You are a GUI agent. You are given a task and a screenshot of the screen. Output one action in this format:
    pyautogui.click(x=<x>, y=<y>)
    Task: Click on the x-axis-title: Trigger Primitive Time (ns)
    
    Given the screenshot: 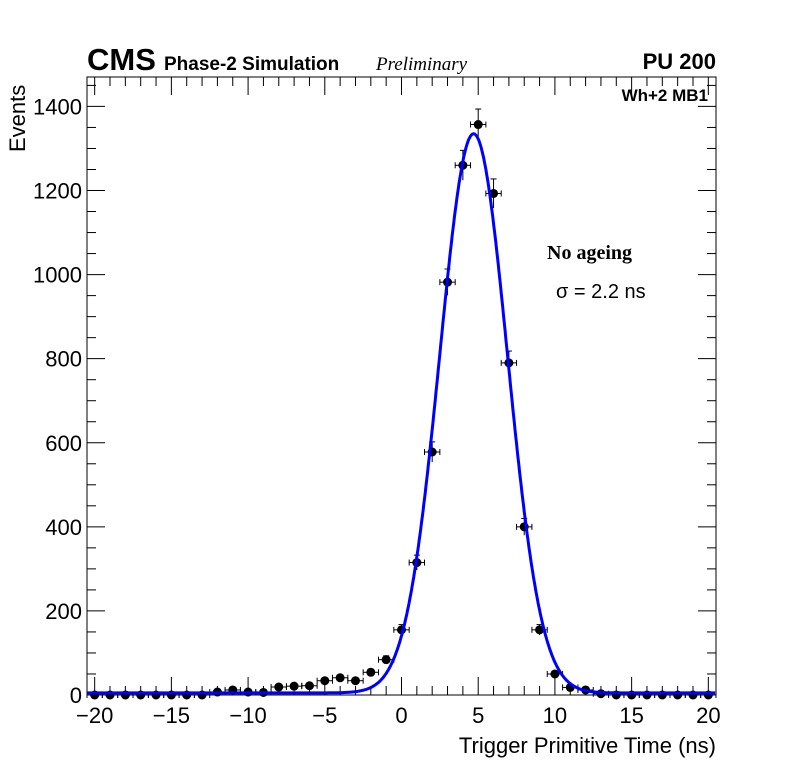 What is the action you would take?
    pyautogui.click(x=587, y=745)
    